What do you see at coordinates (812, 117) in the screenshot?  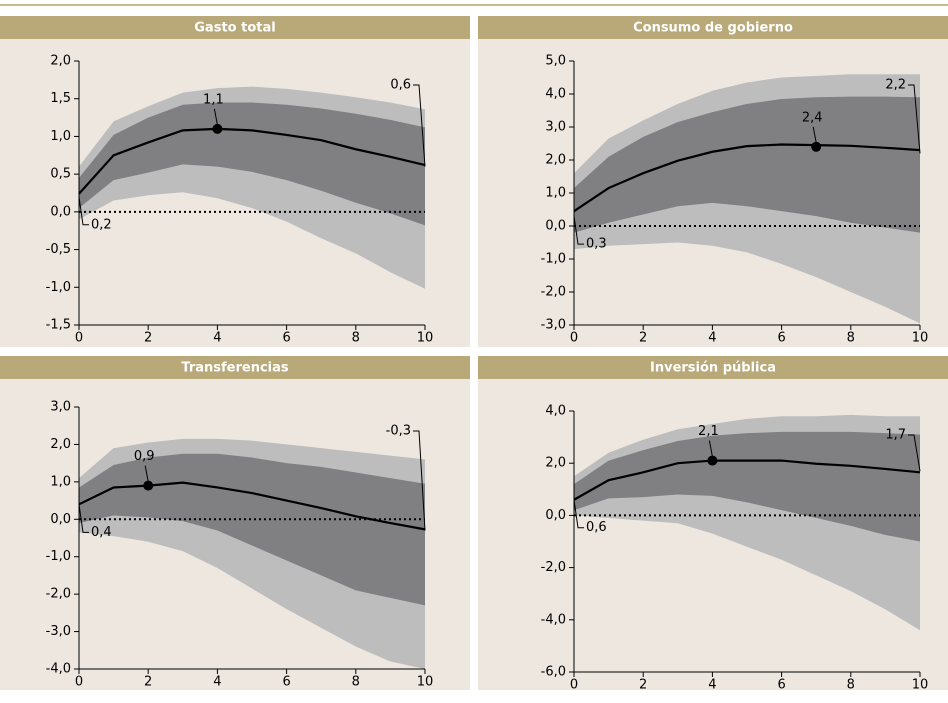 I see `annotation-label: 2,4` at bounding box center [812, 117].